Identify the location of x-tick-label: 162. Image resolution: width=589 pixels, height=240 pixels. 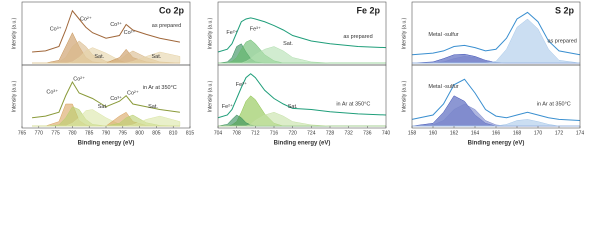
(454, 133).